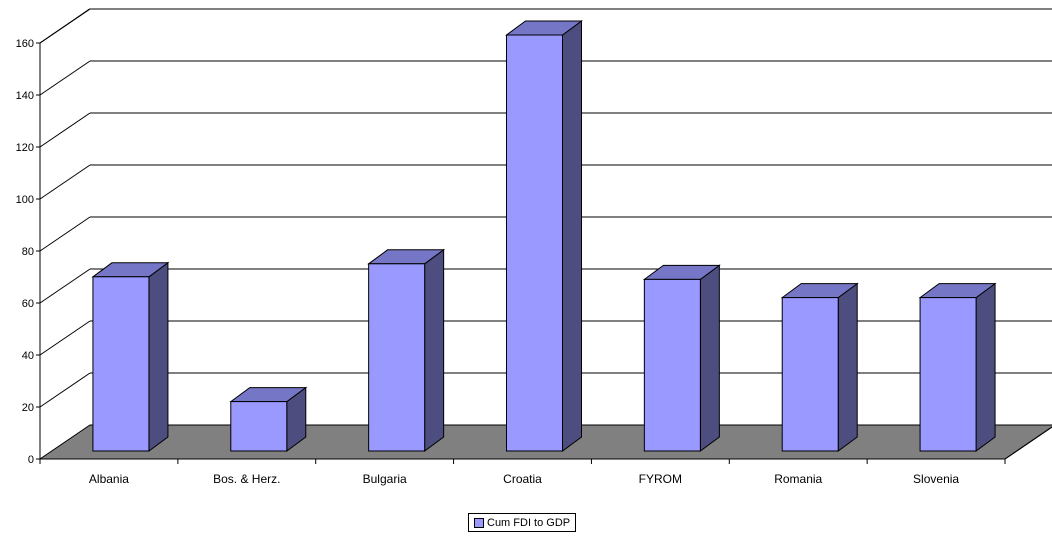 The width and height of the screenshot is (1052, 537). Describe the element at coordinates (246, 479) in the screenshot. I see `x-category-label: Bos. & Herz.` at that location.